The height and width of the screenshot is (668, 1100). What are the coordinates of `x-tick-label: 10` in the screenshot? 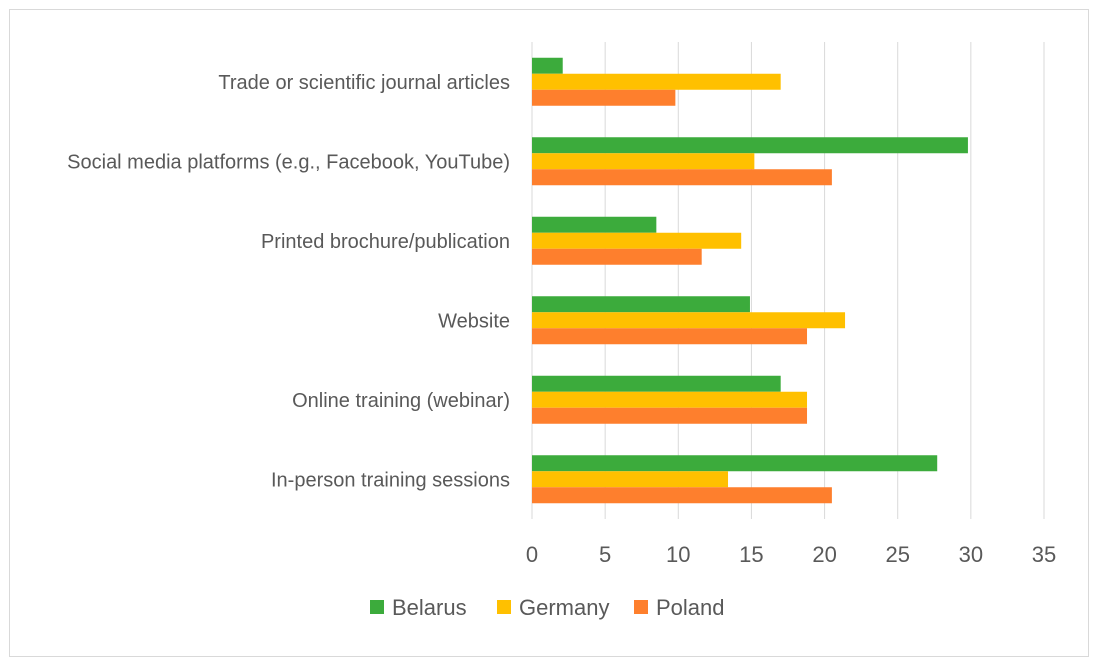 It's located at (678, 554).